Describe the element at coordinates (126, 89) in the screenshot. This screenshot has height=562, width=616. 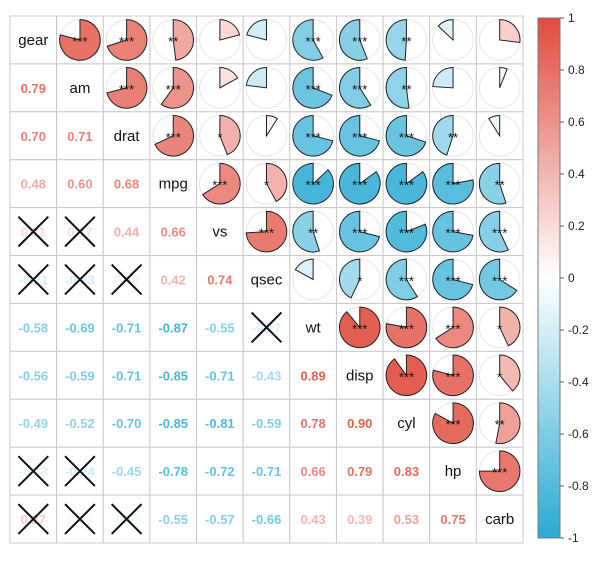
I see `significance-stars-am-drat: ***` at that location.